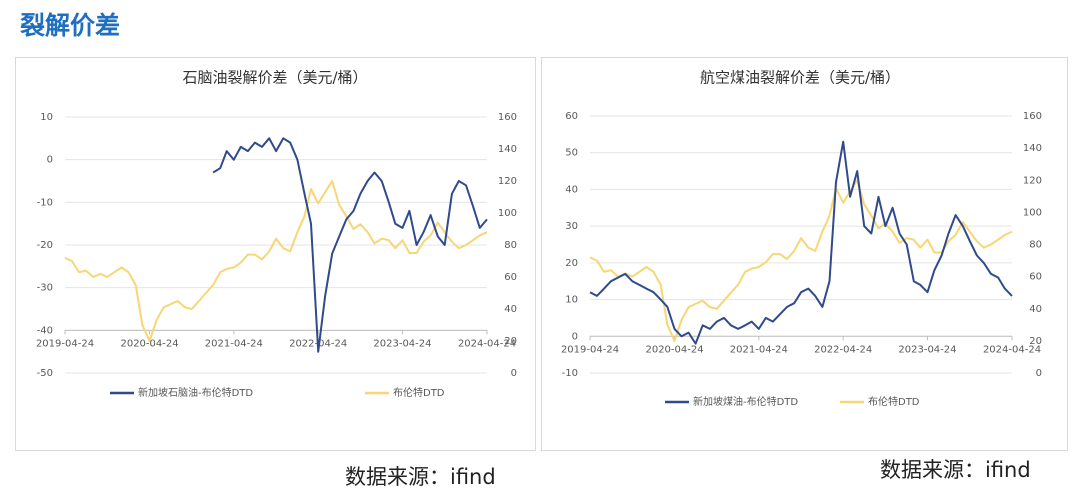  Describe the element at coordinates (571, 226) in the screenshot. I see `y-tick-label: 30` at that location.